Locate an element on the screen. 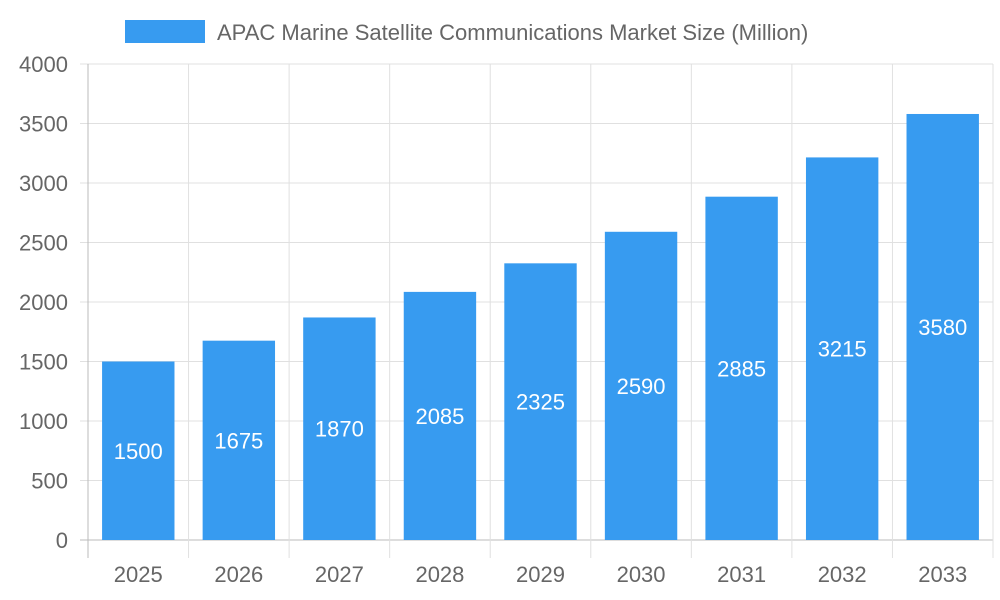 This screenshot has height=600, width=1000. data-label: 3215 is located at coordinates (842, 349).